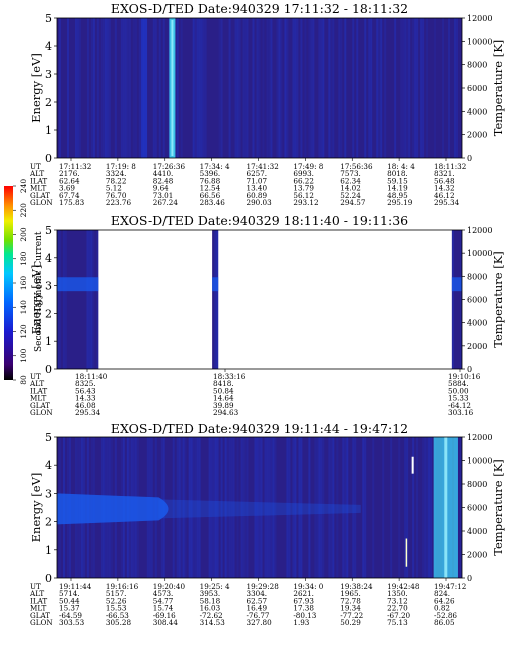  What do you see at coordinates (48, 550) in the screenshot?
I see `y-tick-label: 1` at bounding box center [48, 550].